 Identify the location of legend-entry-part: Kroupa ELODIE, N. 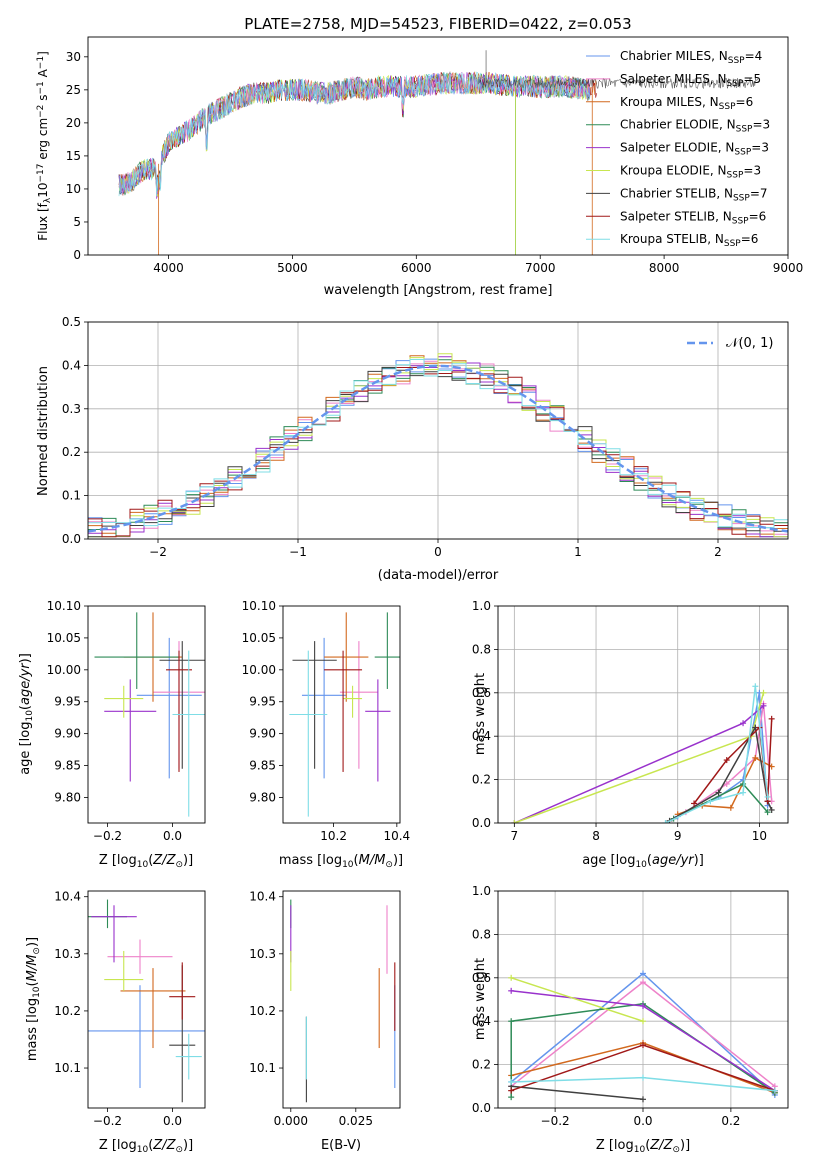
(673, 171).